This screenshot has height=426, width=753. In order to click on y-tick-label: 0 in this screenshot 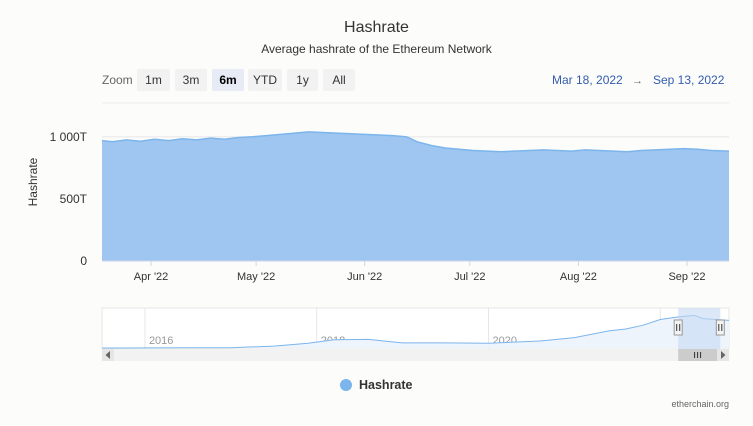, I will do `click(83, 261)`.